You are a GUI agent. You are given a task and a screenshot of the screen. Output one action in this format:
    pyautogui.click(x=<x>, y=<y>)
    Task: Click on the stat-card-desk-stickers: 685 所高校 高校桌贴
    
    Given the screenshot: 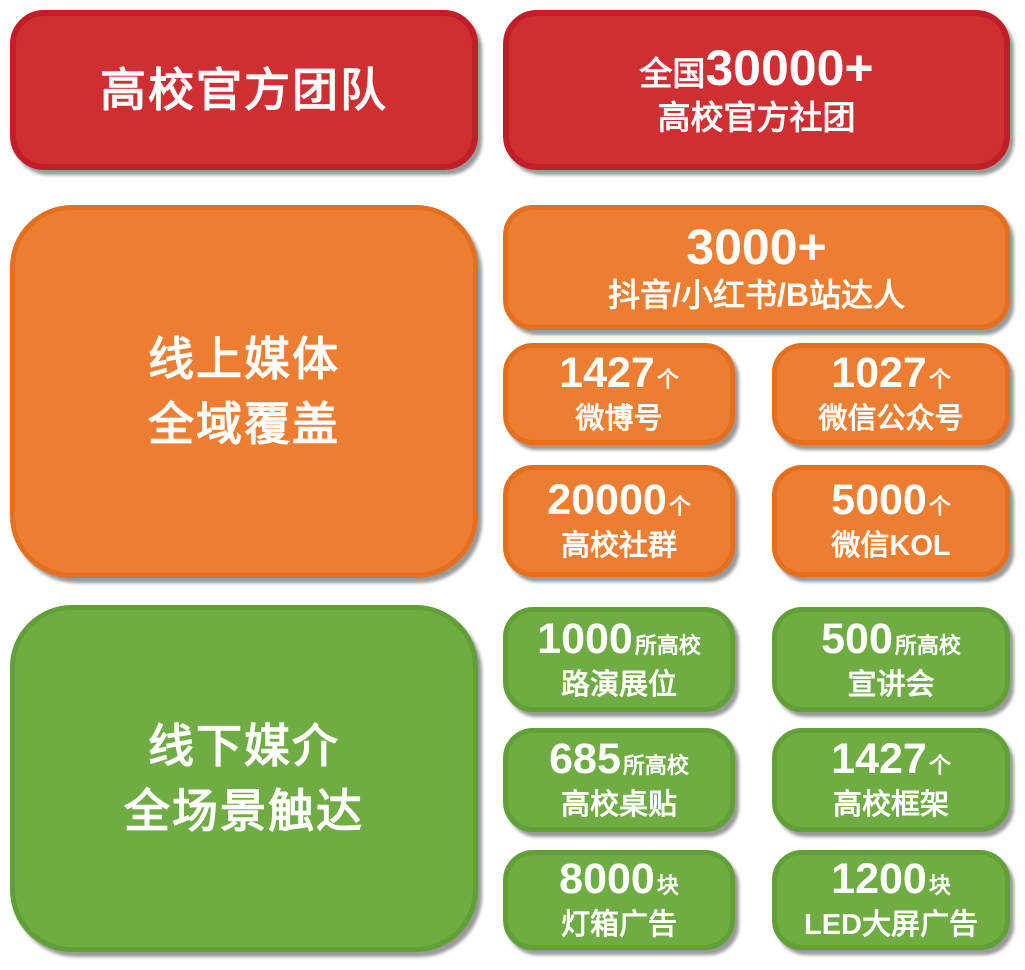 What is the action you would take?
    pyautogui.click(x=619, y=780)
    